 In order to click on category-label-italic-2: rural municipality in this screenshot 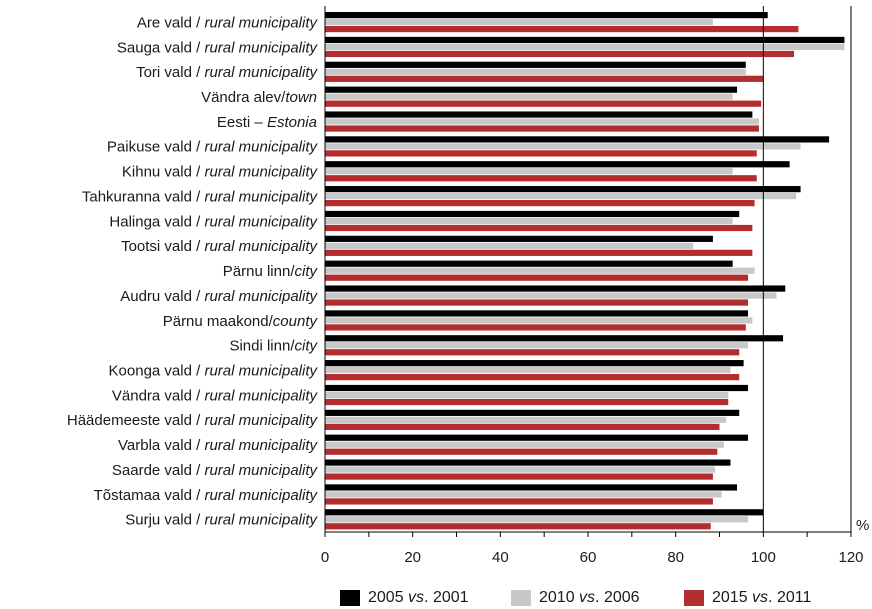, I will do `click(261, 72)`.